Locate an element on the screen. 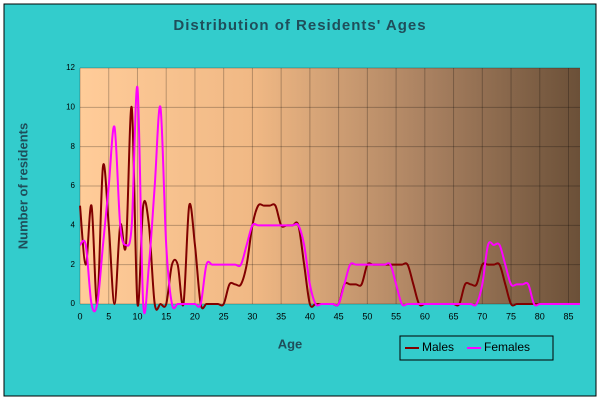 This screenshot has width=600, height=405. x-tick-label: 40 is located at coordinates (310, 316).